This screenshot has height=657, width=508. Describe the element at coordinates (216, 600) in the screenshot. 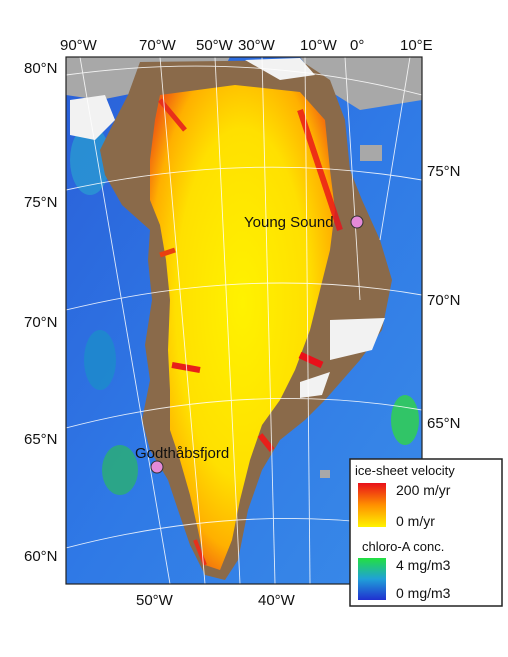

I see `bottom-axis: 50°W 40°W` at that location.